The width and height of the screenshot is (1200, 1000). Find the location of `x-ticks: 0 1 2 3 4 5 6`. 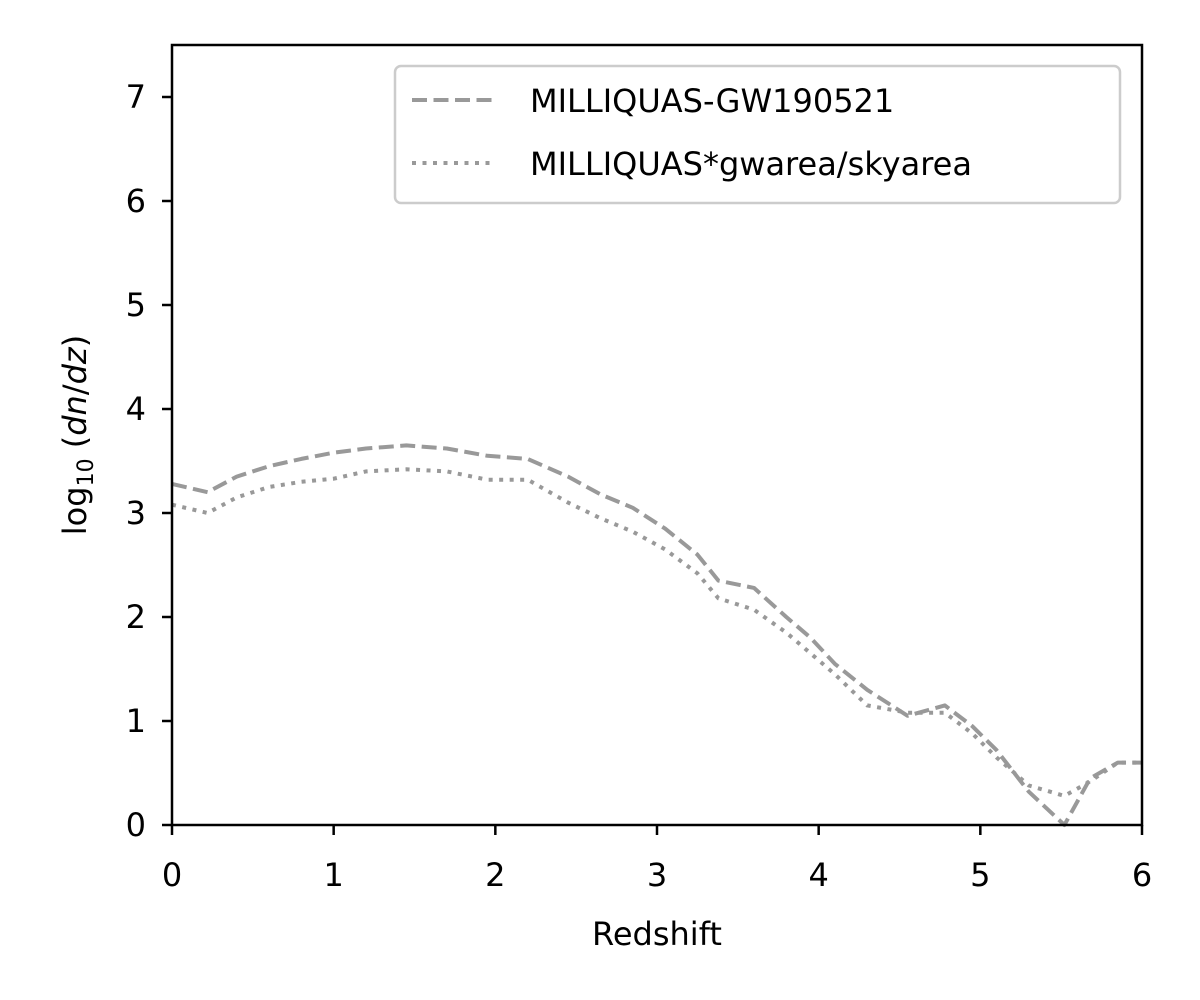

x-ticks: 0 1 2 3 4 5 6 is located at coordinates (657, 859).